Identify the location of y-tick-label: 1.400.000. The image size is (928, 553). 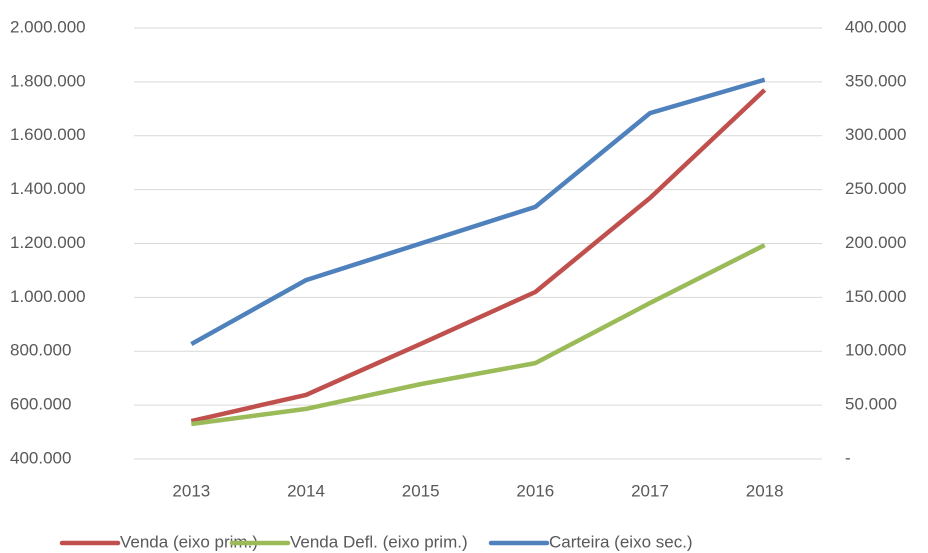
(48, 188).